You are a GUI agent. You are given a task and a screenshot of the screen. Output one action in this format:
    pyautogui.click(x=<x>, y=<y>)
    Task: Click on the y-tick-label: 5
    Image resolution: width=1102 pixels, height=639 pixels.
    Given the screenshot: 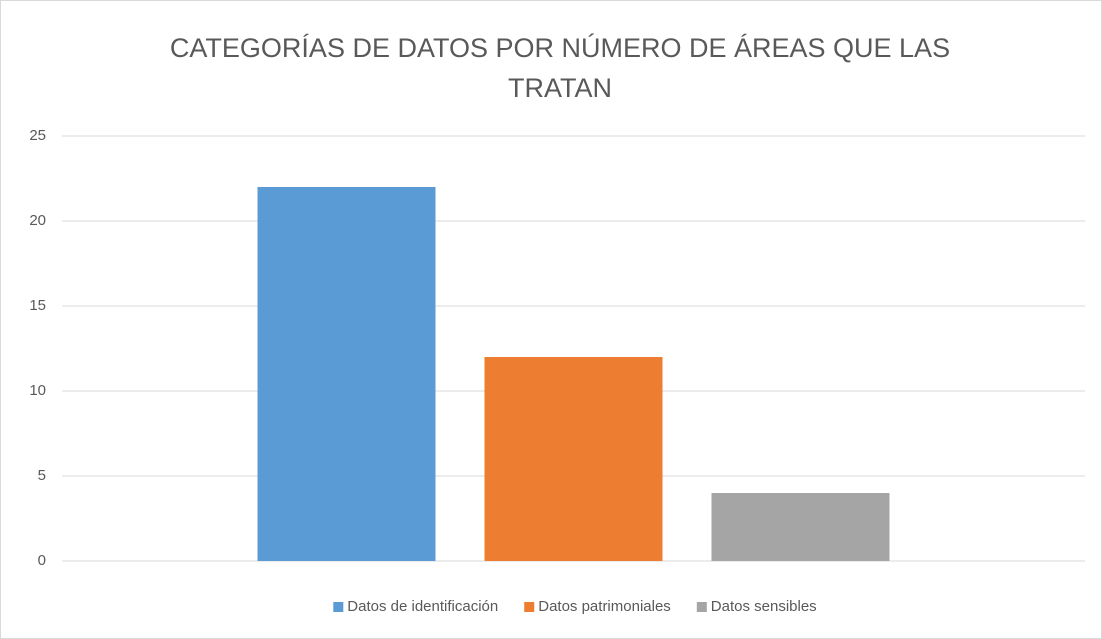 What is the action you would take?
    pyautogui.click(x=42, y=475)
    